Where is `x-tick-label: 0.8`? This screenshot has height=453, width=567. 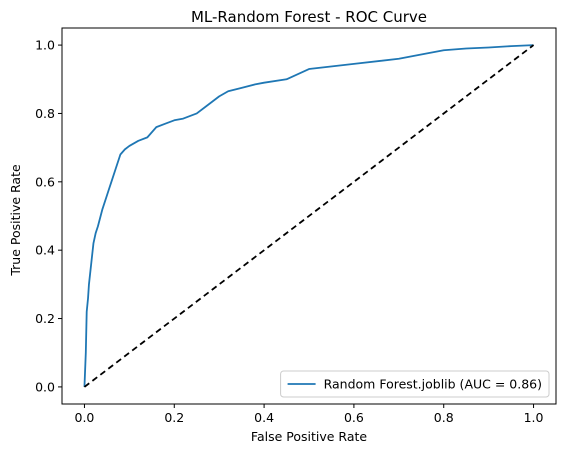 x-tick-label: 0.8 is located at coordinates (444, 417).